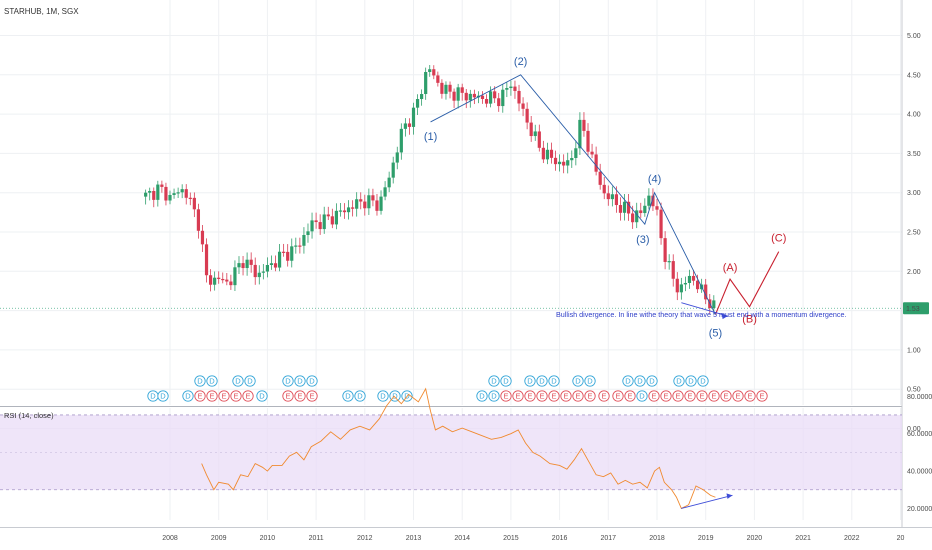  What do you see at coordinates (268, 538) in the screenshot?
I see `x-tick-label: 2010` at bounding box center [268, 538].